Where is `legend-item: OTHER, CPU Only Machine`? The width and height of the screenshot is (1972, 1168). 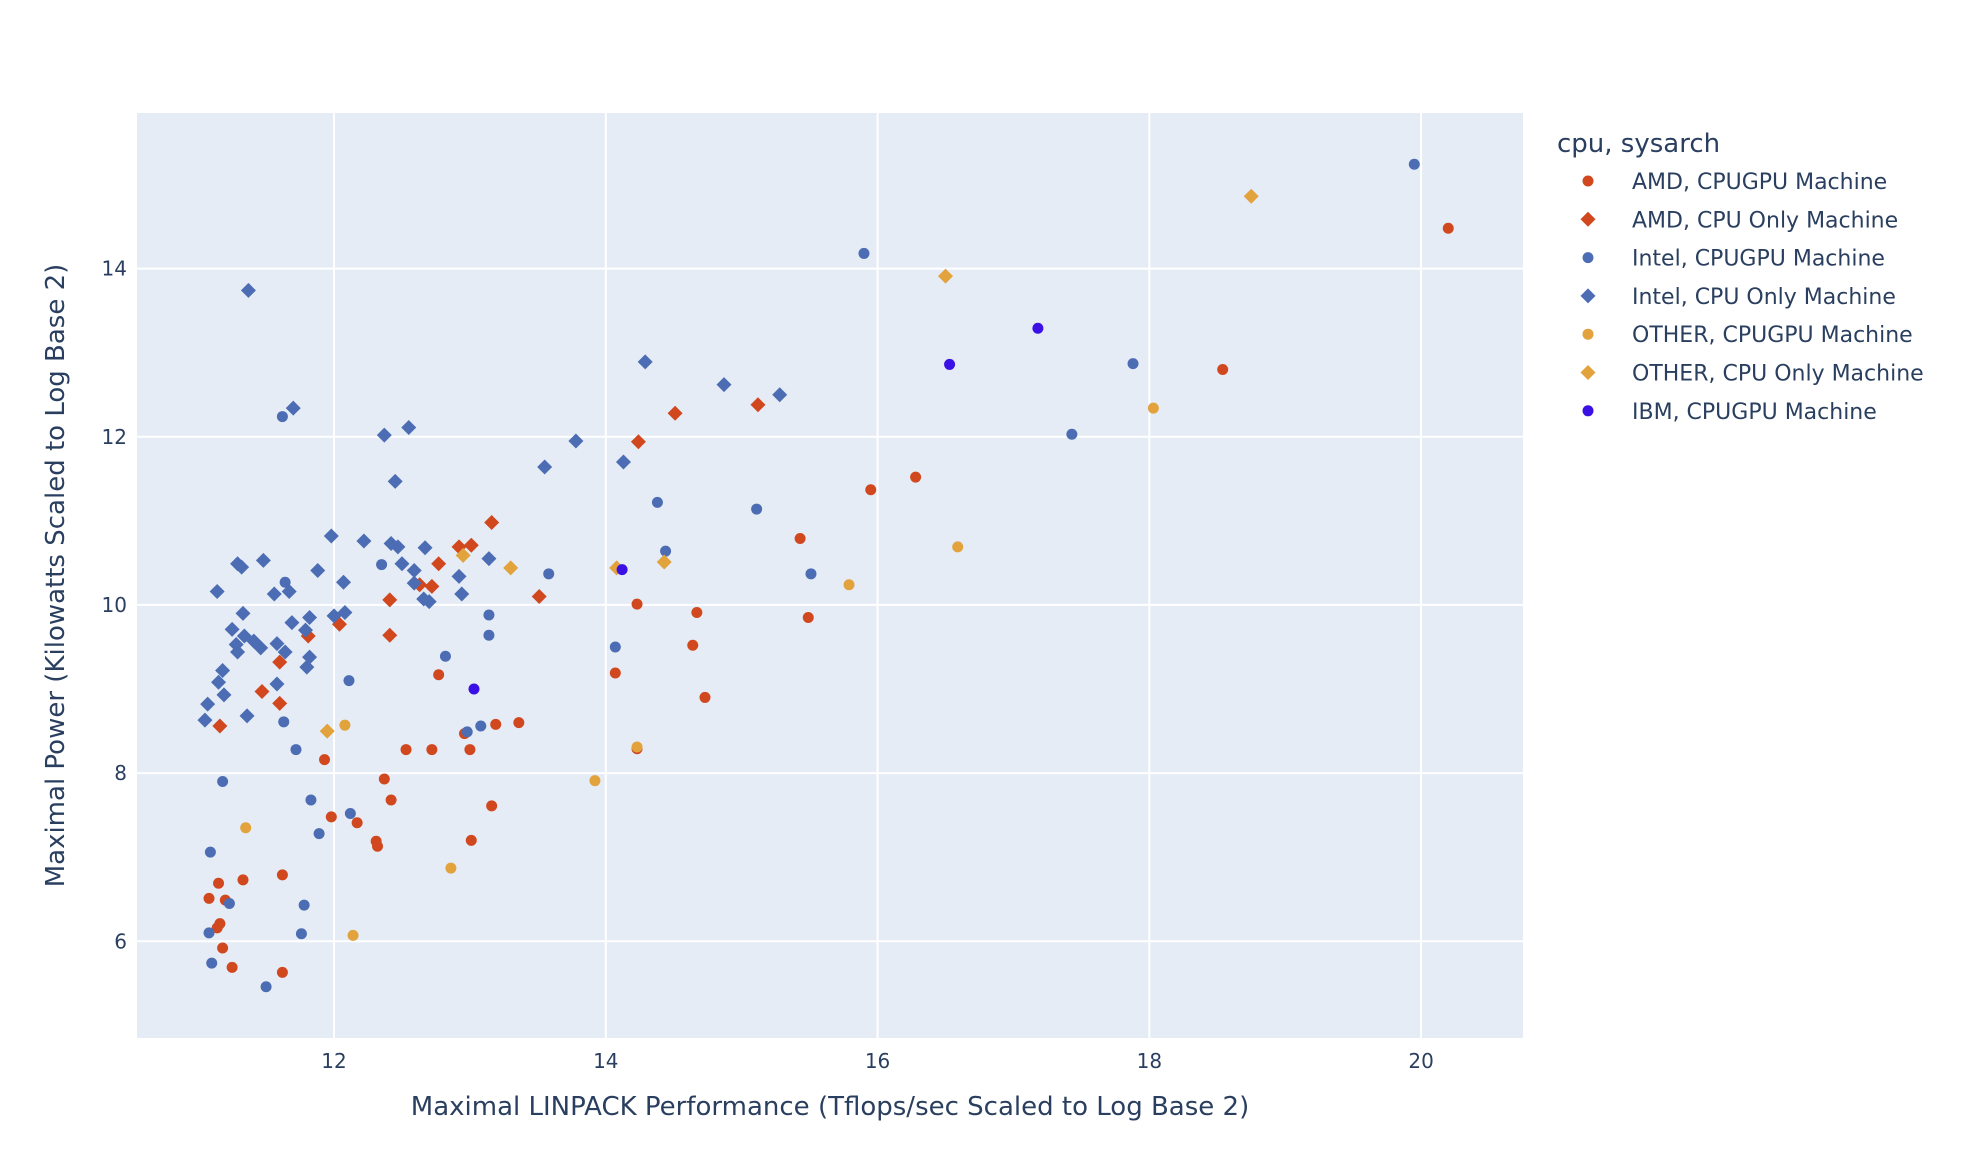 legend-item: OTHER, CPU Only Machine is located at coordinates (1752, 374).